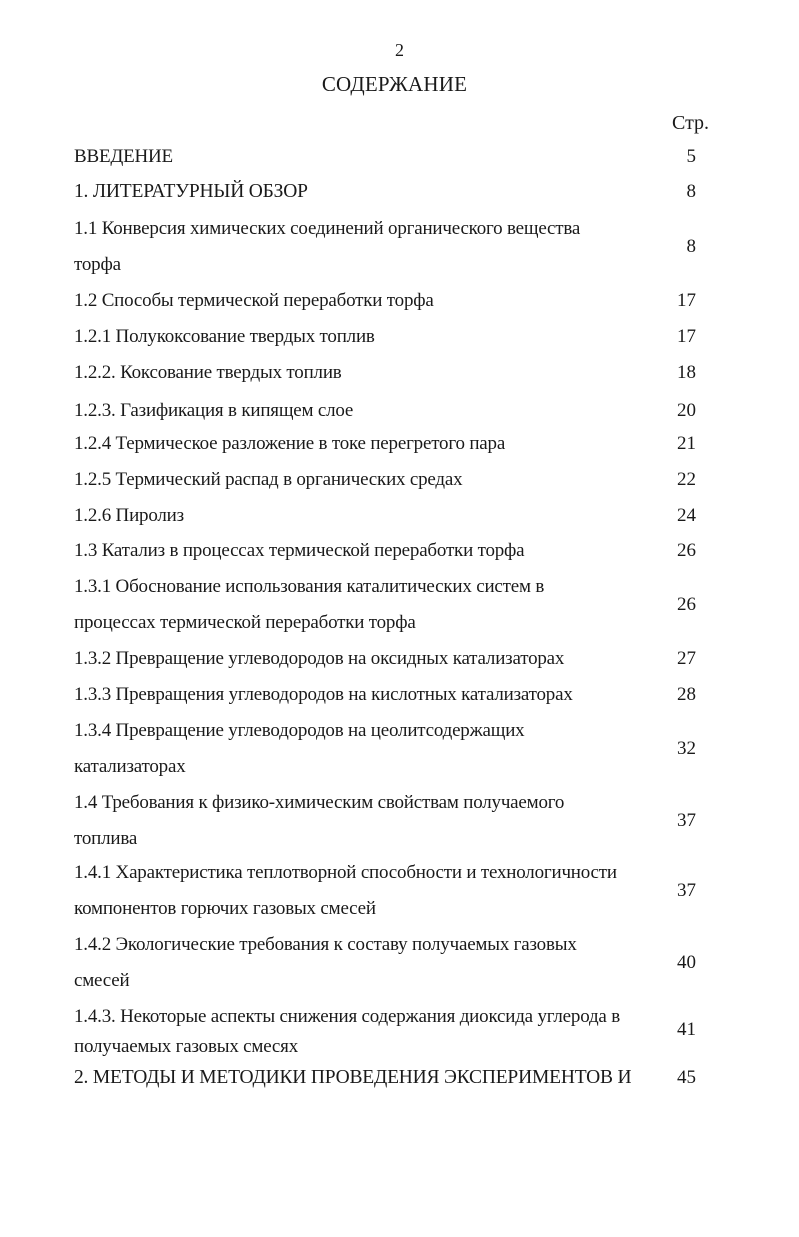 The image size is (799, 1237). What do you see at coordinates (245, 622) in the screenshot?
I see `toc-entry-text: процессах термической переработки торфа` at bounding box center [245, 622].